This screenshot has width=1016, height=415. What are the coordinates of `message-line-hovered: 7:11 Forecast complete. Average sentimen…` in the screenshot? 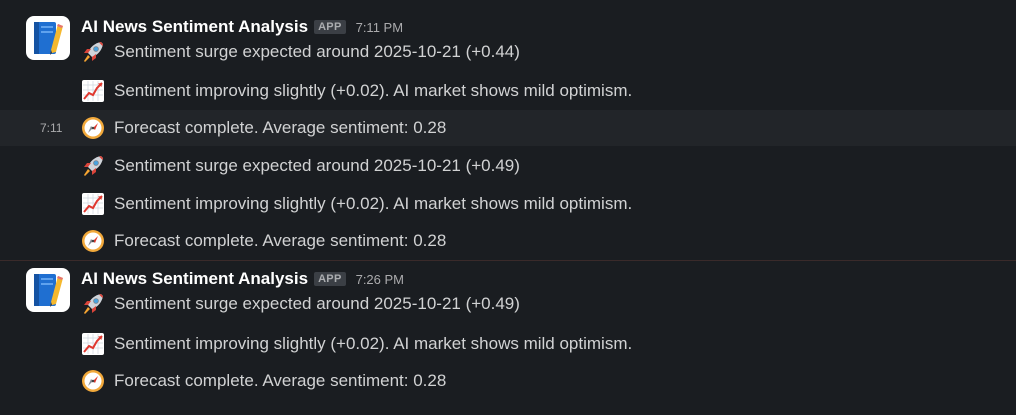 It's located at (508, 128).